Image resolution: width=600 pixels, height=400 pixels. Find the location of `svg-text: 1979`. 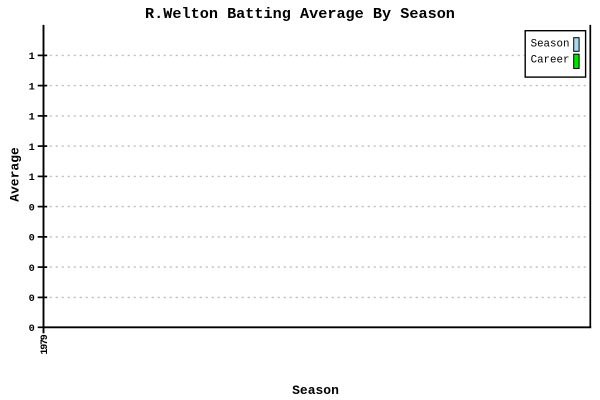

svg-text: 1979 is located at coordinates (45, 344).